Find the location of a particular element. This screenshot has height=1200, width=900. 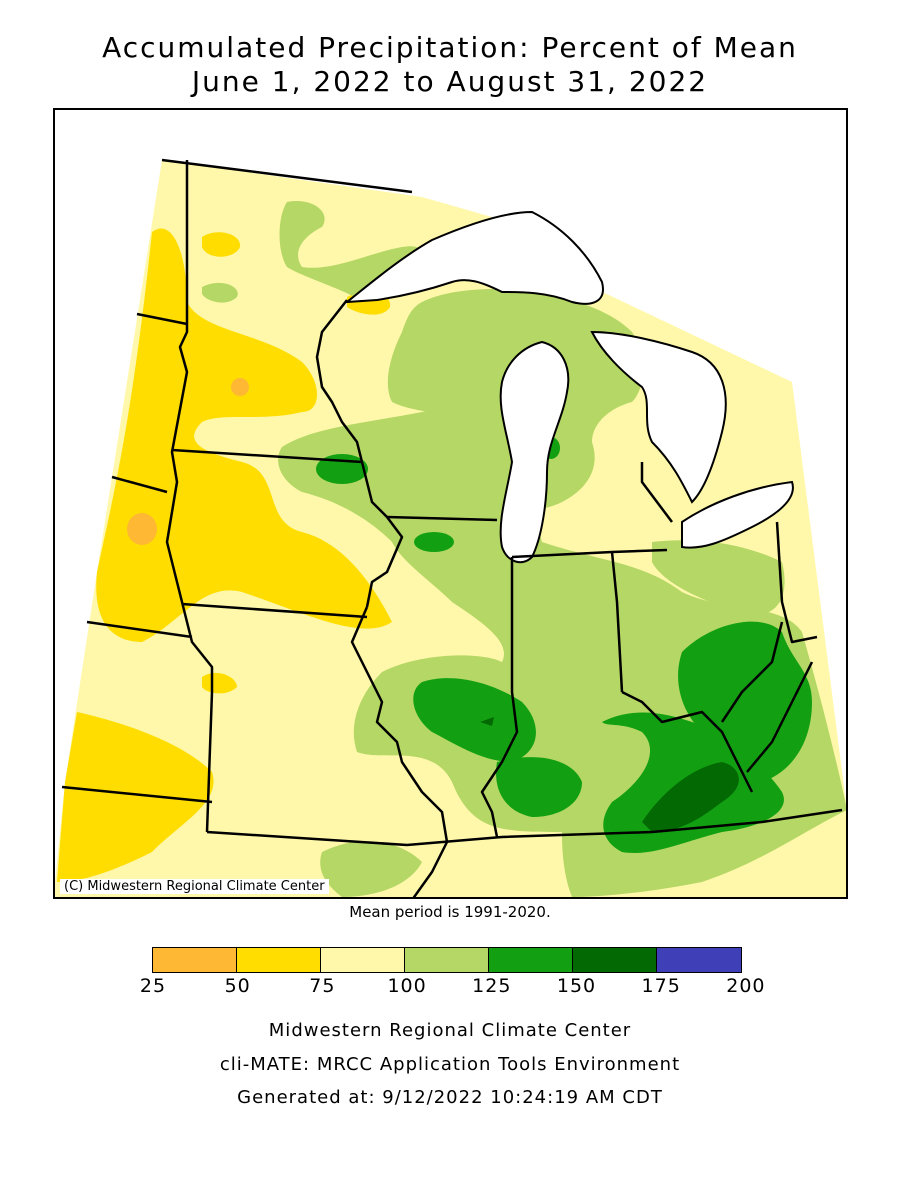

map-region-wet-southcentral is located at coordinates (371, 869).